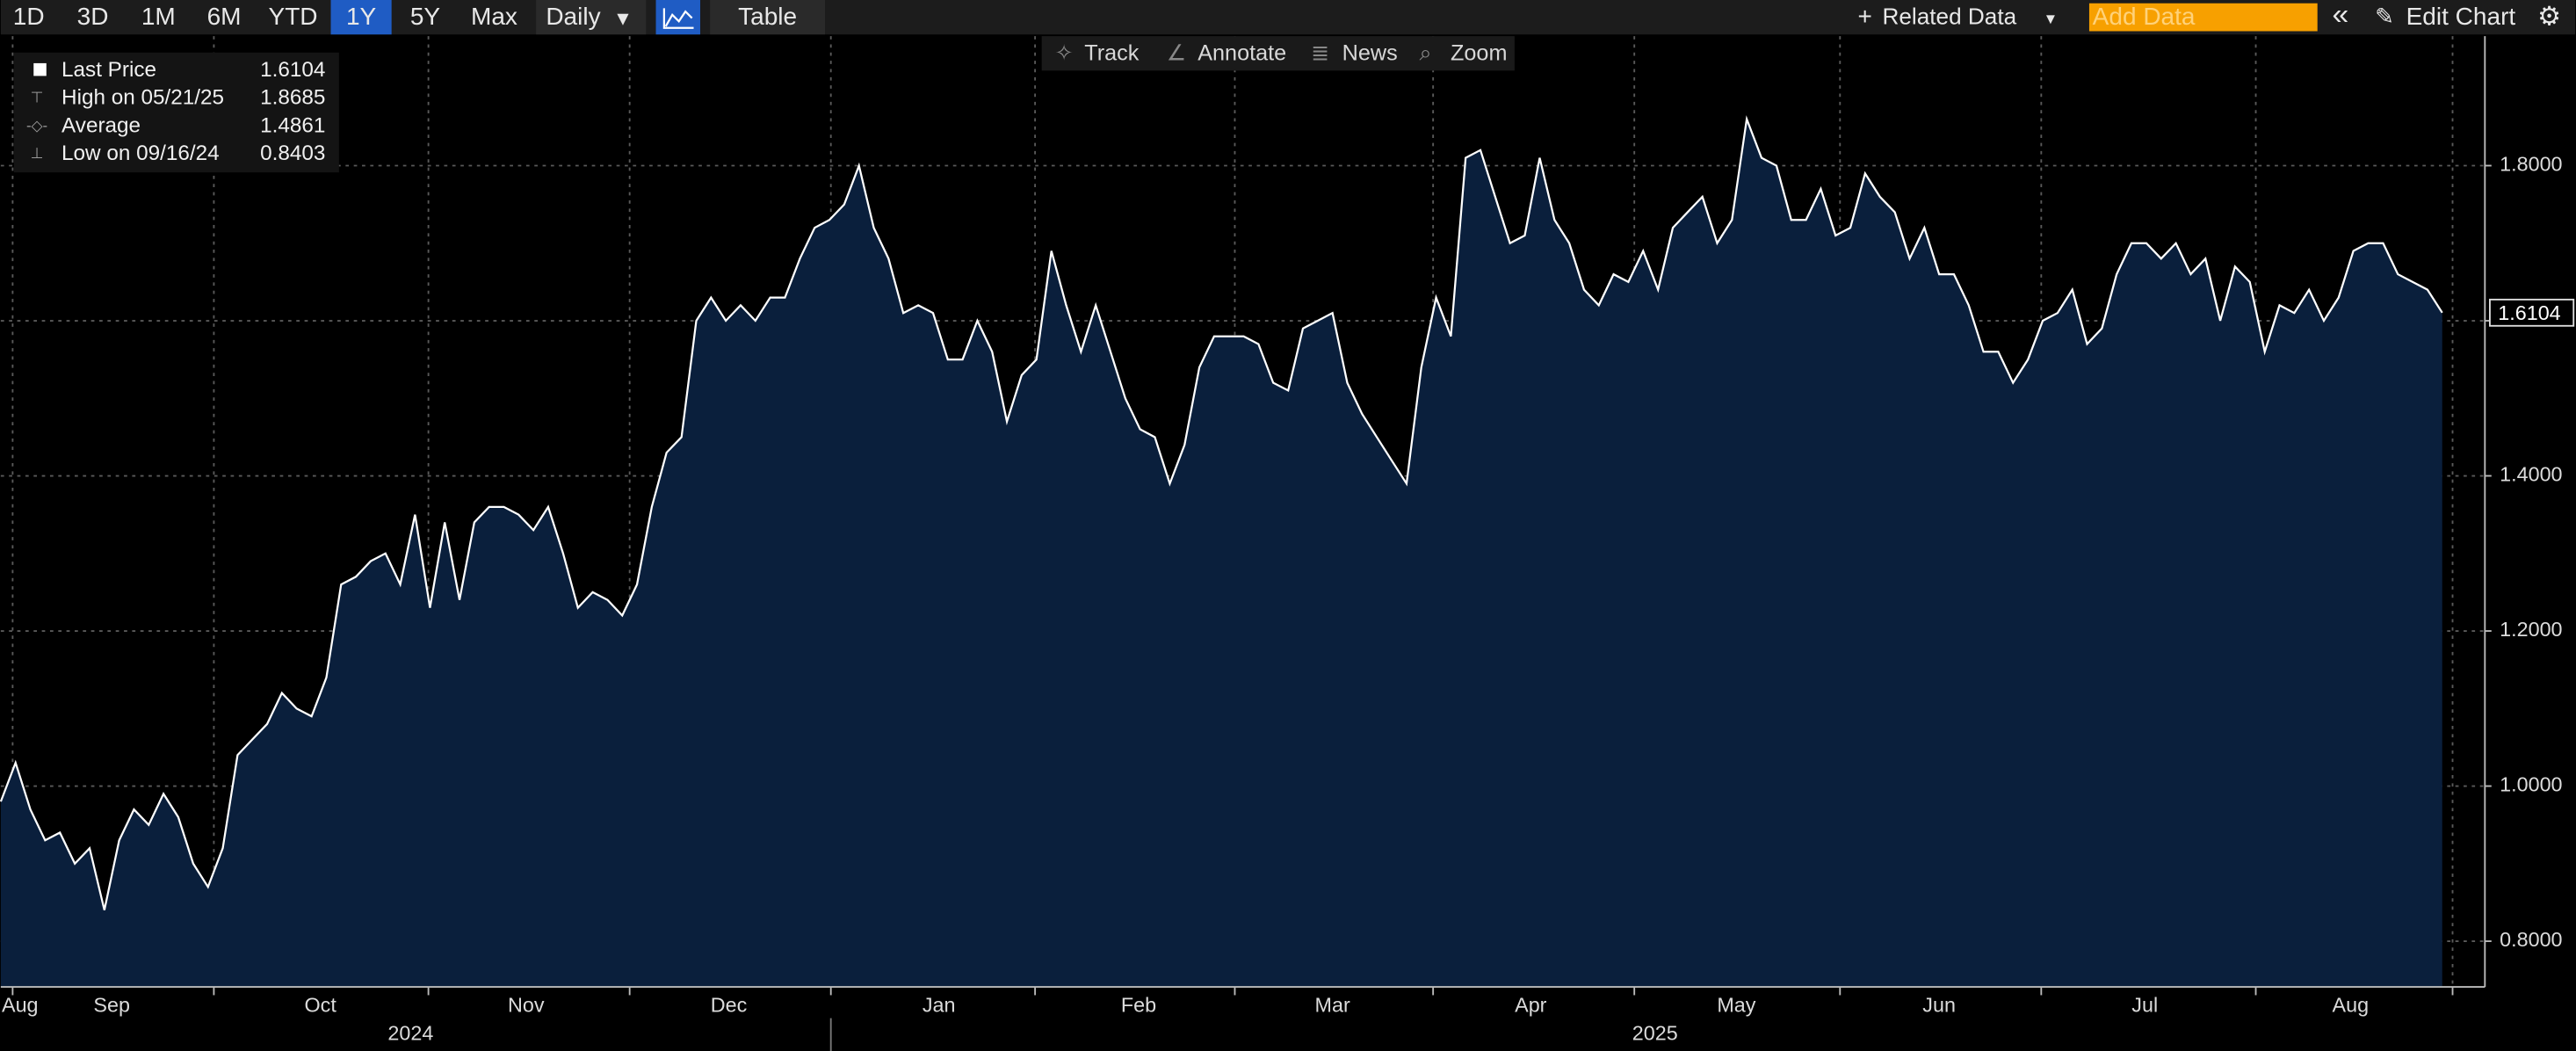 The height and width of the screenshot is (1051, 2576). I want to click on x-tick-label: Nov, so click(526, 1005).